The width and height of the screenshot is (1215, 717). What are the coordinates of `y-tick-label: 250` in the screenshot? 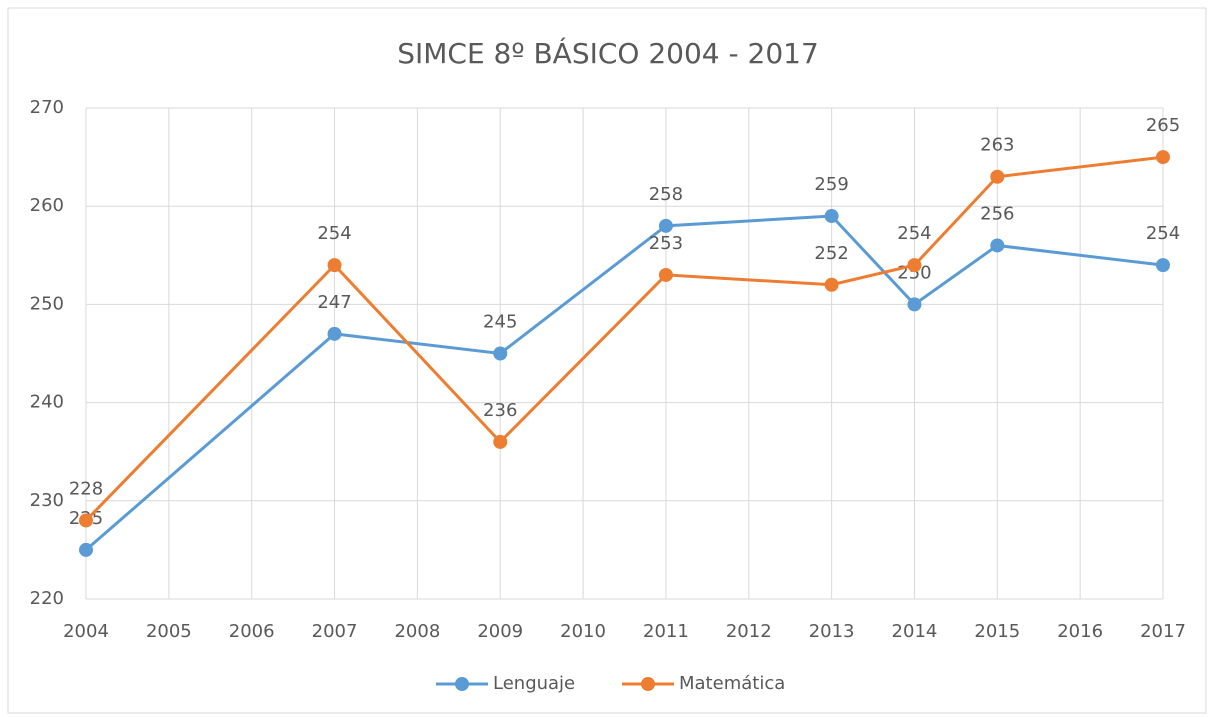 It's located at (47, 303).